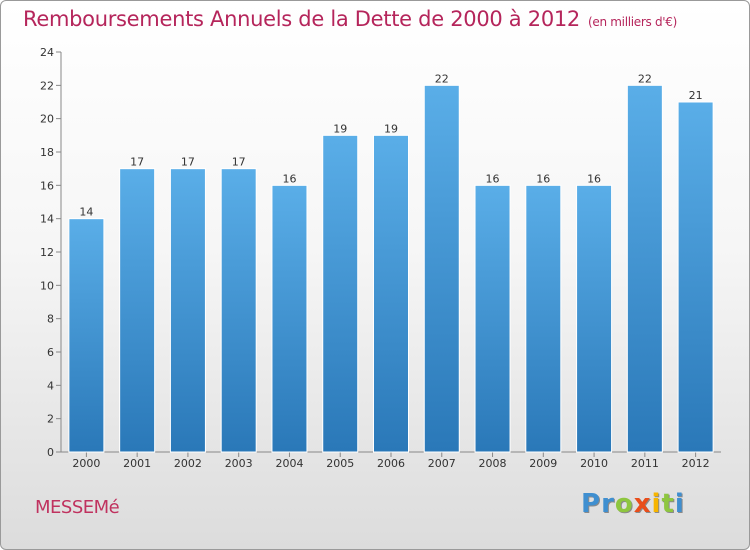 This screenshot has width=750, height=550. Describe the element at coordinates (47, 85) in the screenshot. I see `y-tick-label: 22` at that location.